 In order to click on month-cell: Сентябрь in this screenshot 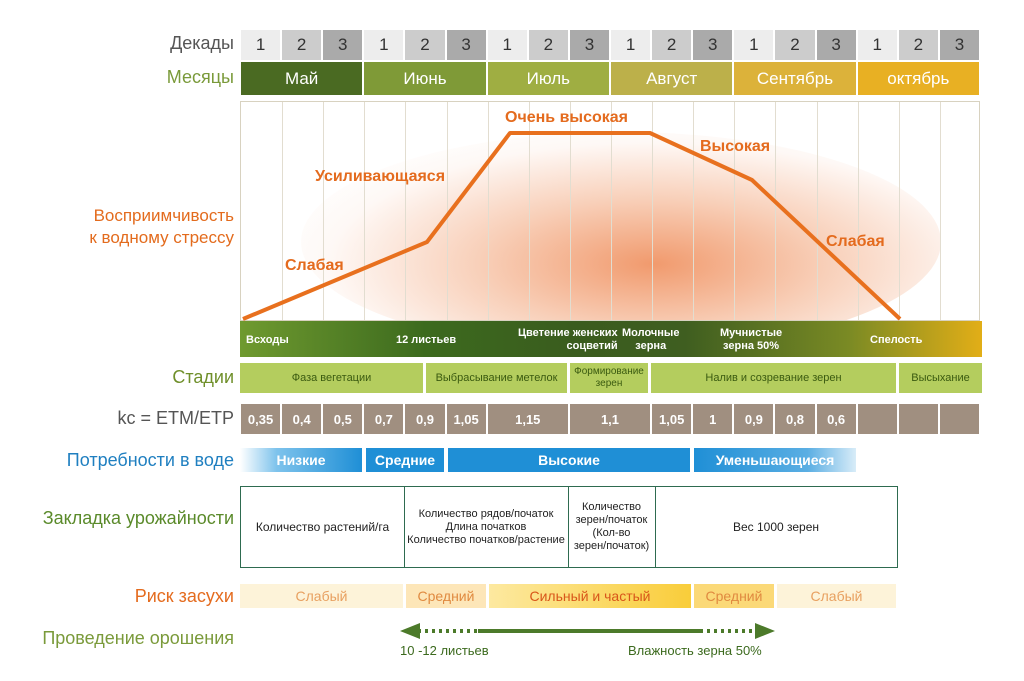, I will do `click(795, 78)`.